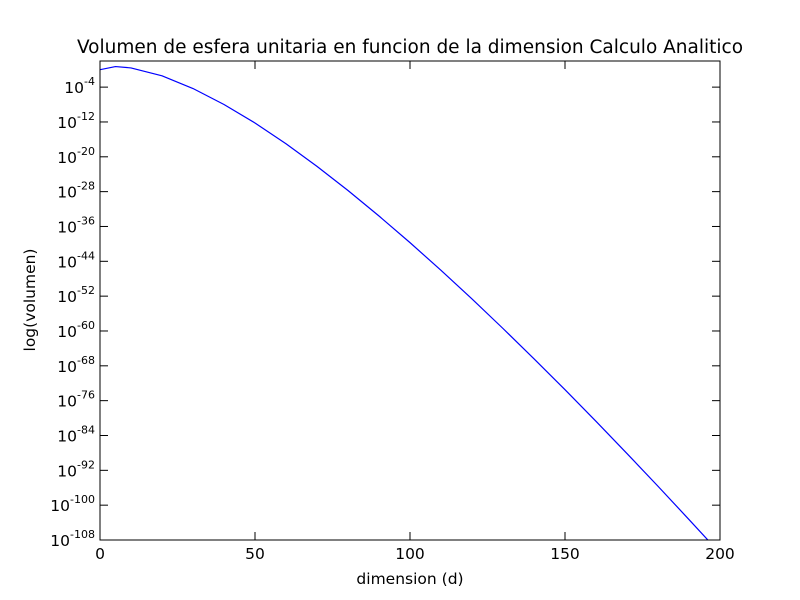  I want to click on y-tick-label: 10-108, so click(72, 539).